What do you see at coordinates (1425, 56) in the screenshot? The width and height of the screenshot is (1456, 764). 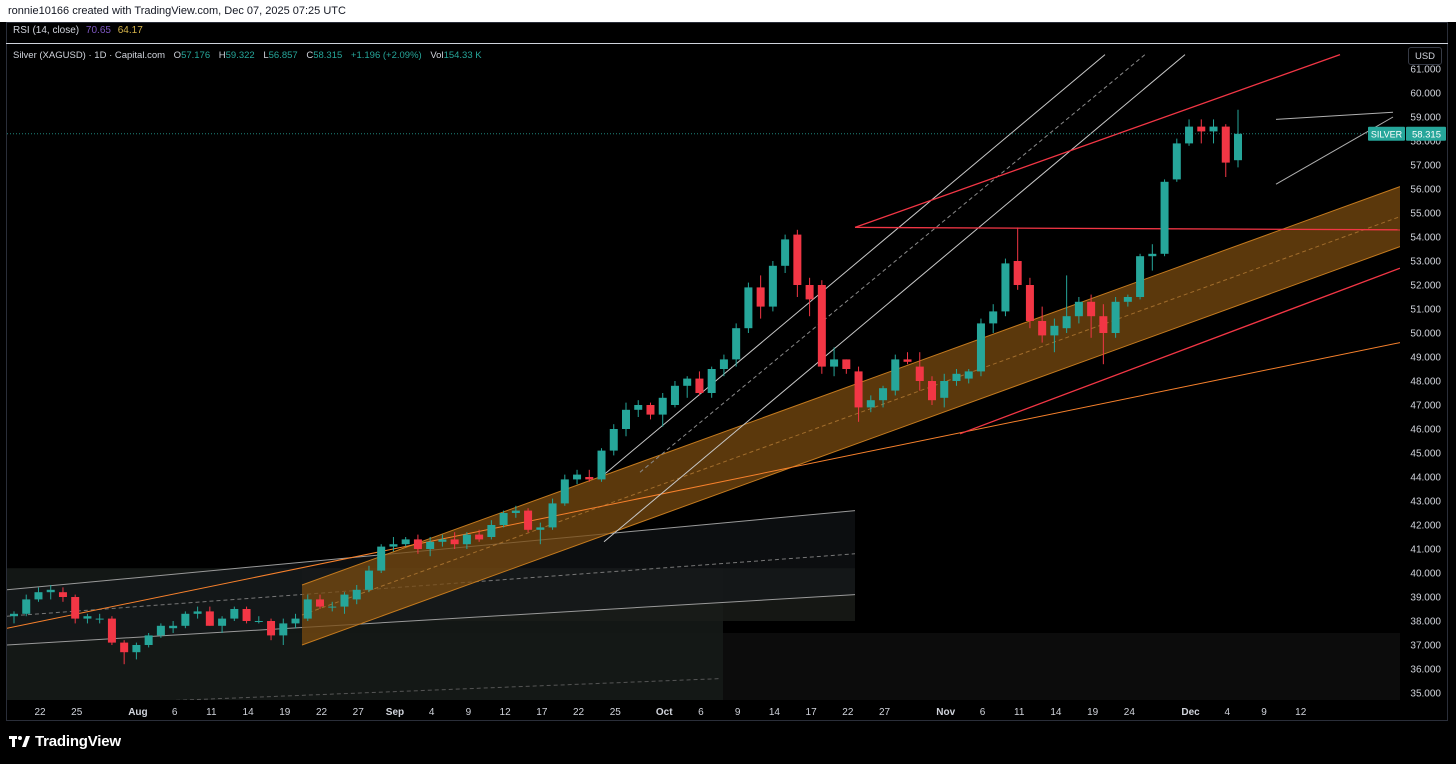 I see `currency-button: USD` at bounding box center [1425, 56].